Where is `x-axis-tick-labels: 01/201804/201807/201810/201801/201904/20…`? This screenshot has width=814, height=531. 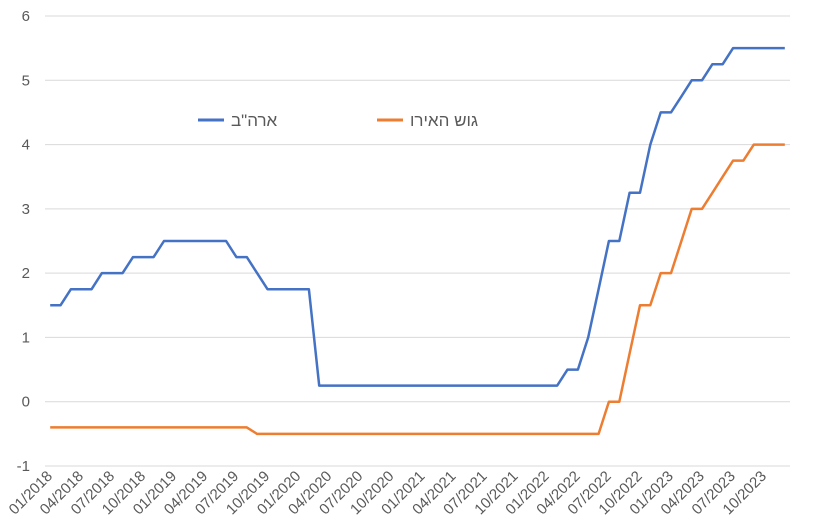 x-axis-tick-labels: 01/201804/201807/201810/201801/201904/20… is located at coordinates (388, 493).